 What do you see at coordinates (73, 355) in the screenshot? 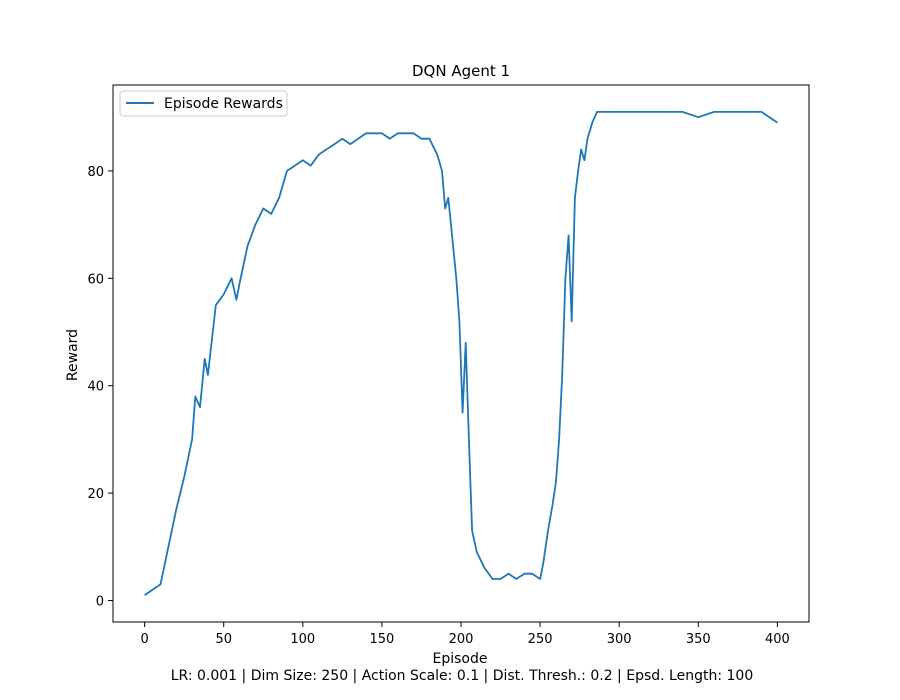
I see `y-axis-label: Reward` at bounding box center [73, 355].